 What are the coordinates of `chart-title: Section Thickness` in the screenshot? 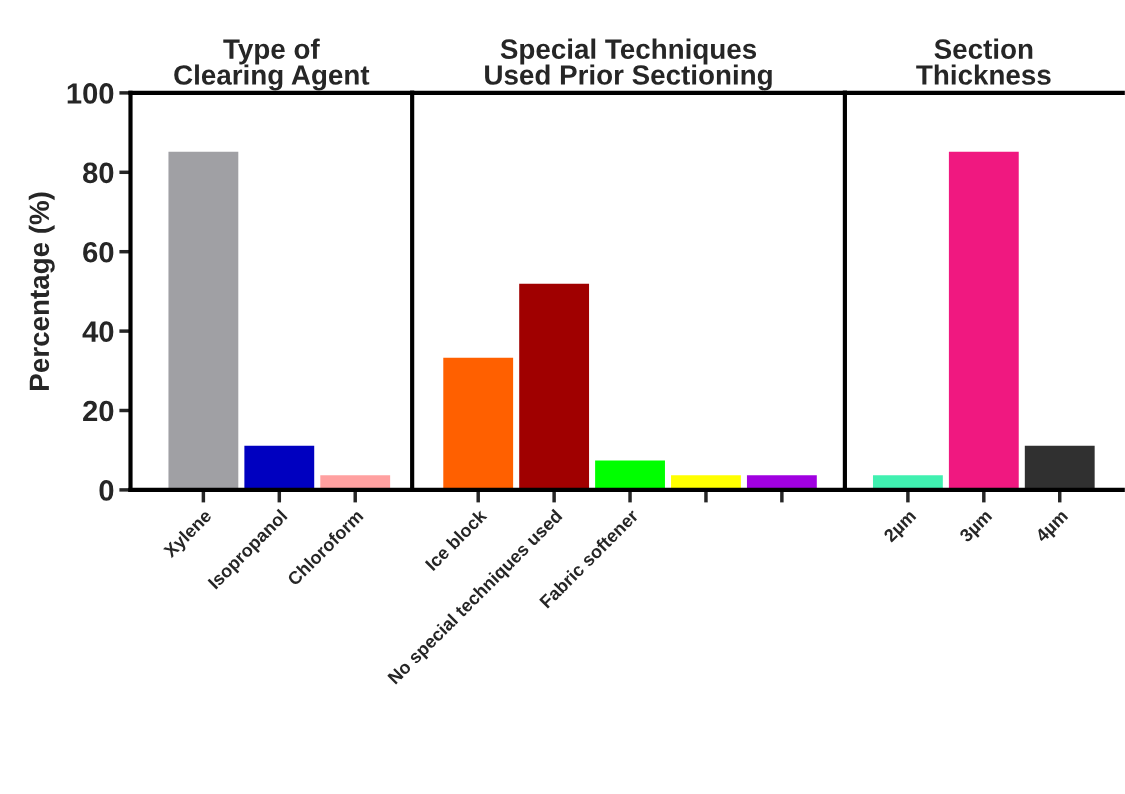 It's located at (983, 61).